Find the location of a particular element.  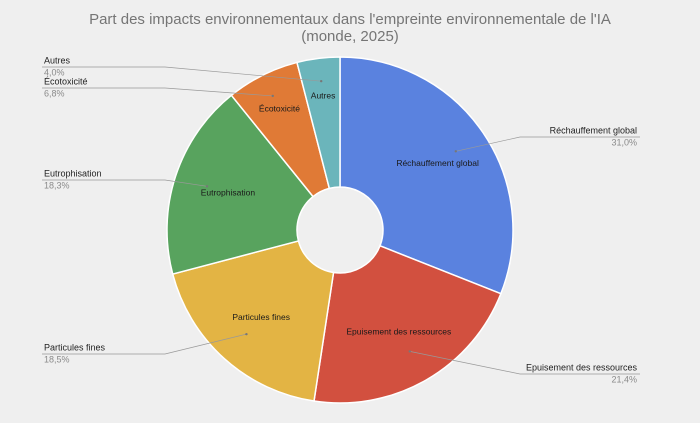

slice-label: Réchauffement global is located at coordinates (437, 163).